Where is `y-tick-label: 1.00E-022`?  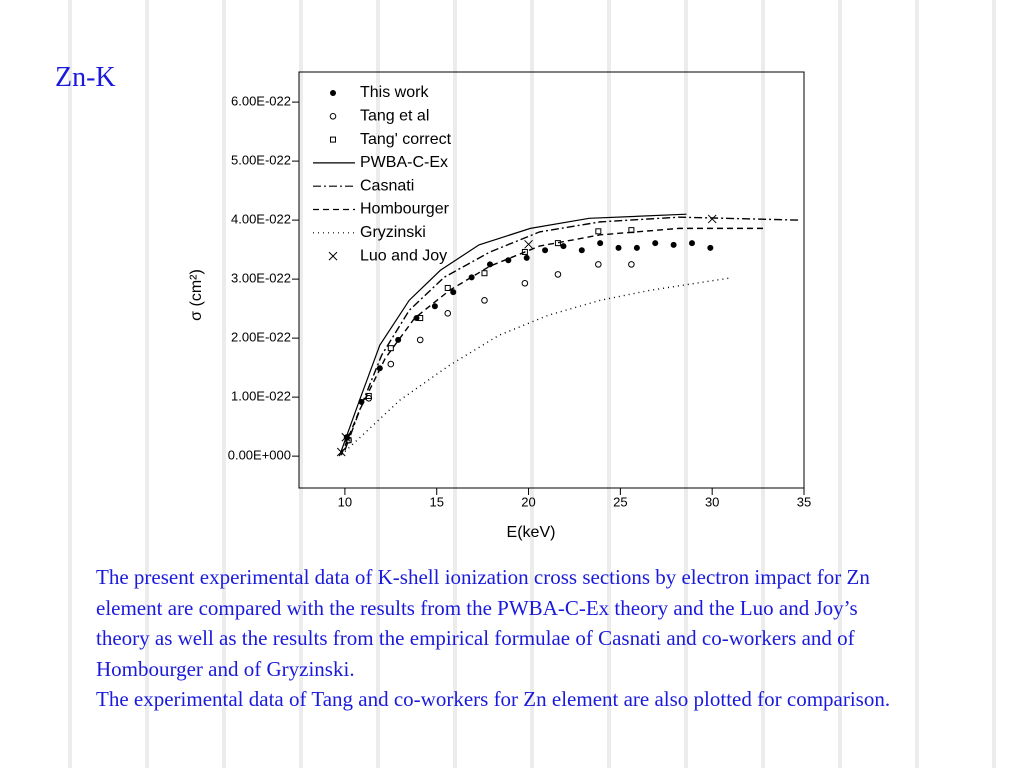 y-tick-label: 1.00E-022 is located at coordinates (261, 396).